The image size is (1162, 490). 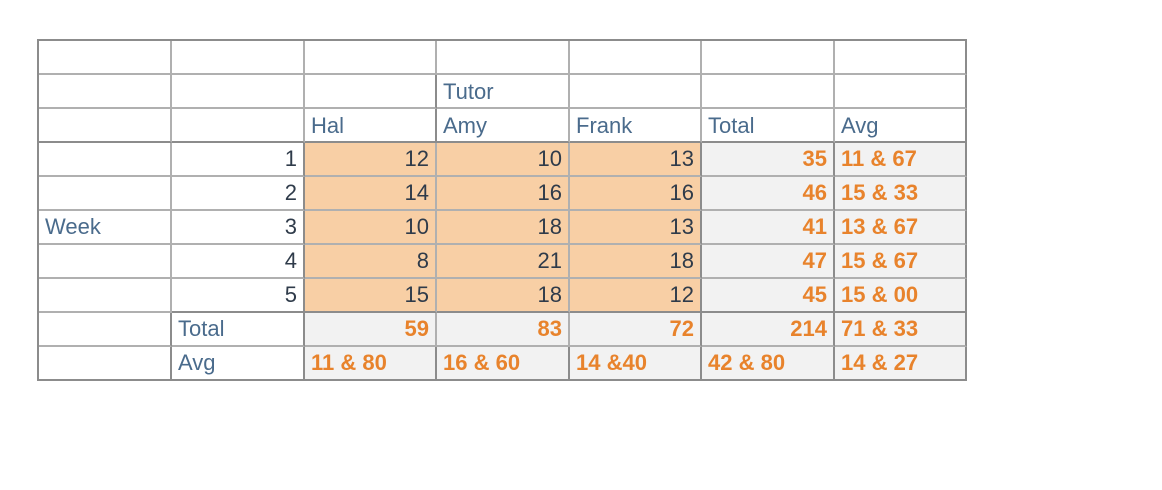 I want to click on column-total-cell: 59, so click(x=371, y=330).